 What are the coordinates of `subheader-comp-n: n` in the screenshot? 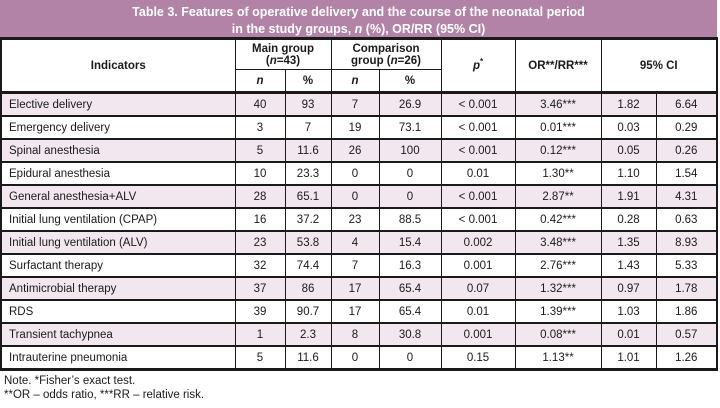 It's located at (355, 81).